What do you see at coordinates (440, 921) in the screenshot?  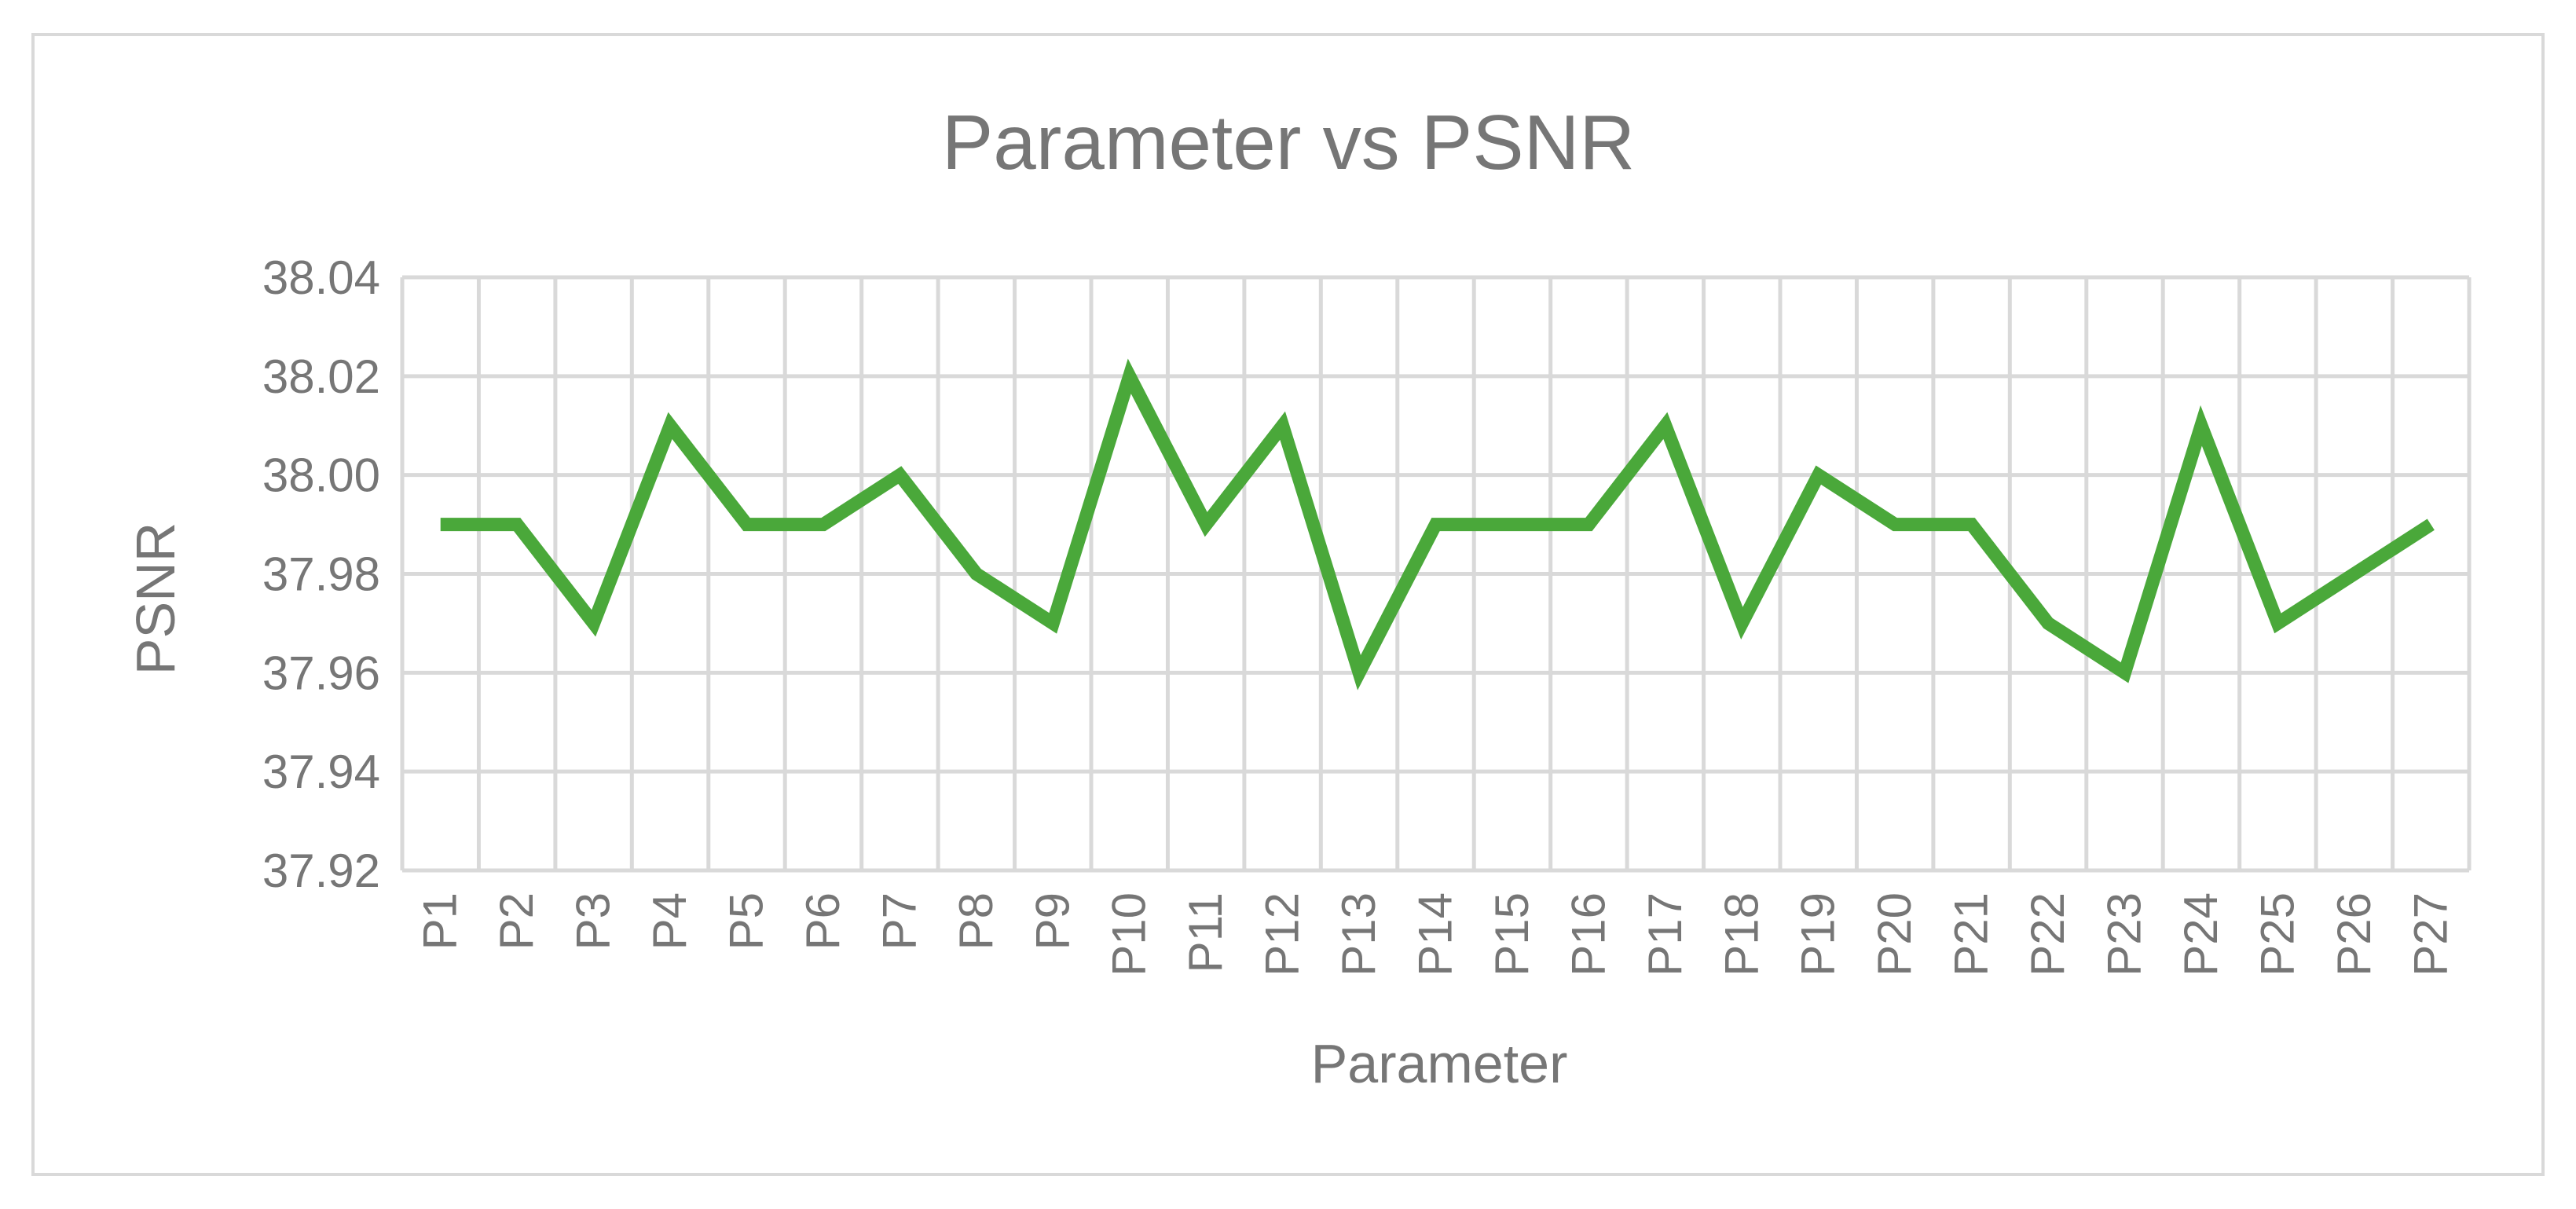 I see `x-tick-label: P1` at bounding box center [440, 921].